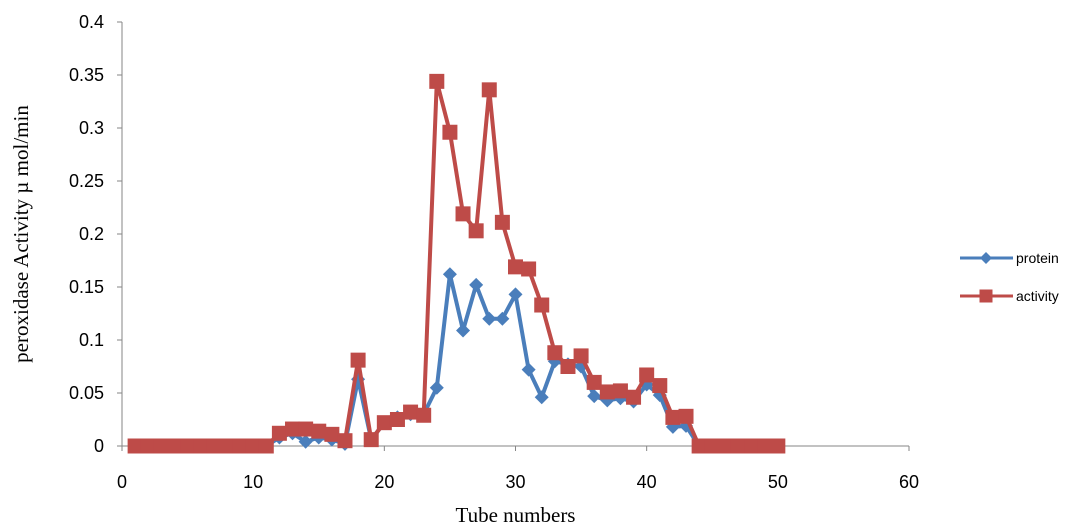 This screenshot has height=529, width=1080. I want to click on x-axis-ticks: 0 10 20 30 40 50 60, so click(518, 469).